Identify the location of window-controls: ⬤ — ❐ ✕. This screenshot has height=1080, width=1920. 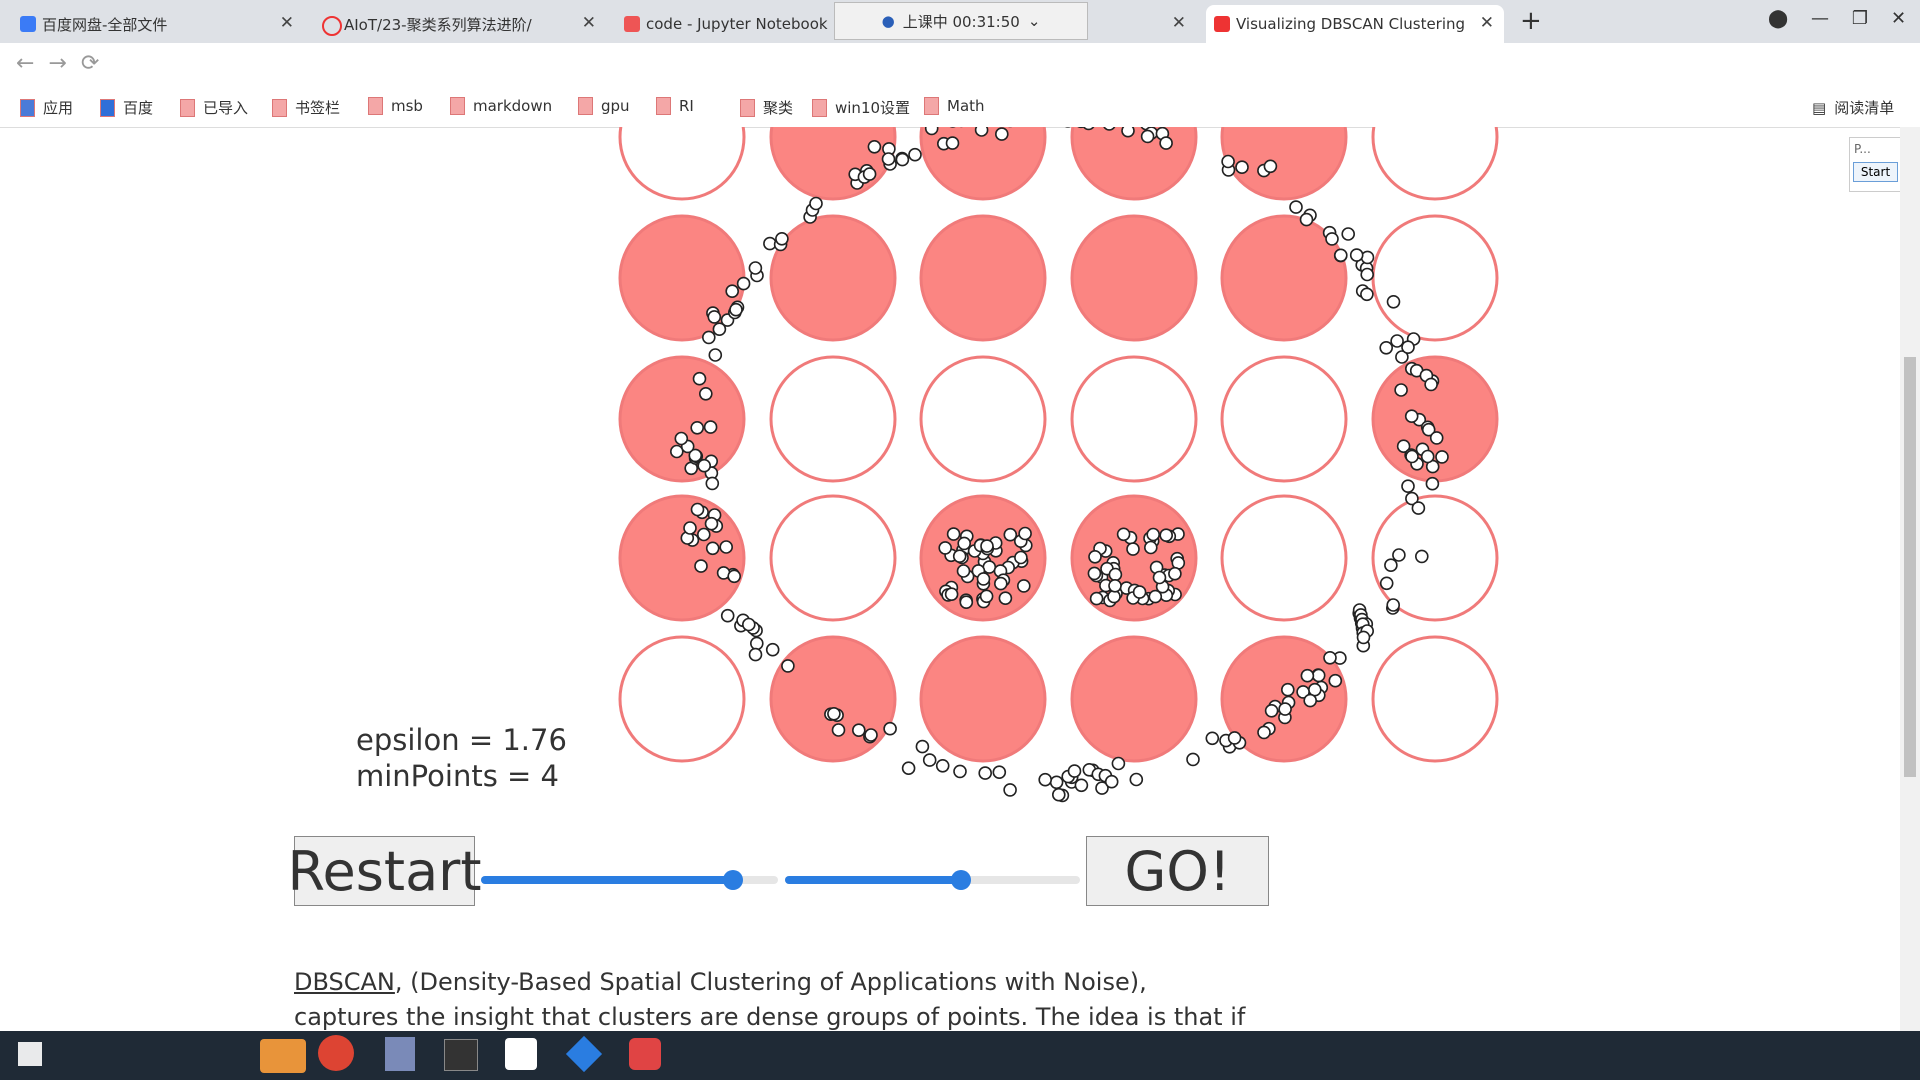
(1837, 18).